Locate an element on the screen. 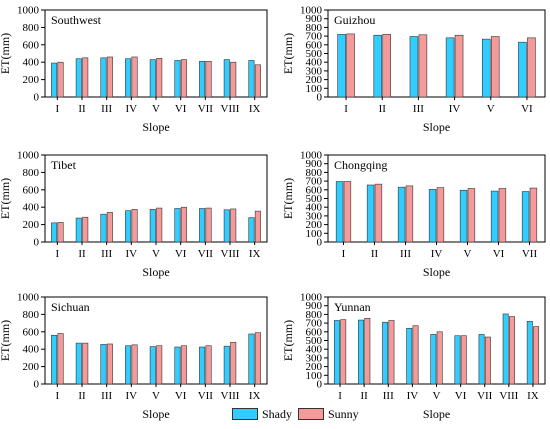 The height and width of the screenshot is (429, 550). legend-label-sunny: Sunny is located at coordinates (343, 413).